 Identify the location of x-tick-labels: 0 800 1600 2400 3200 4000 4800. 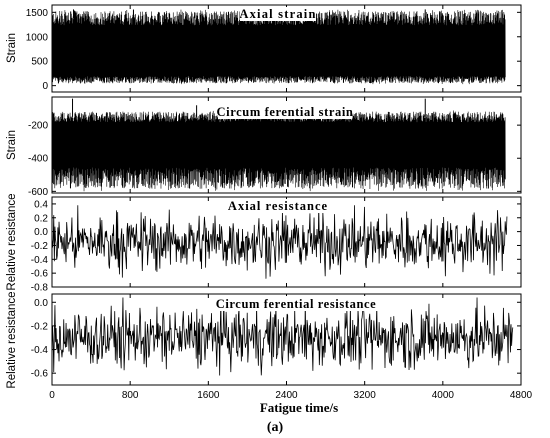
(290, 395).